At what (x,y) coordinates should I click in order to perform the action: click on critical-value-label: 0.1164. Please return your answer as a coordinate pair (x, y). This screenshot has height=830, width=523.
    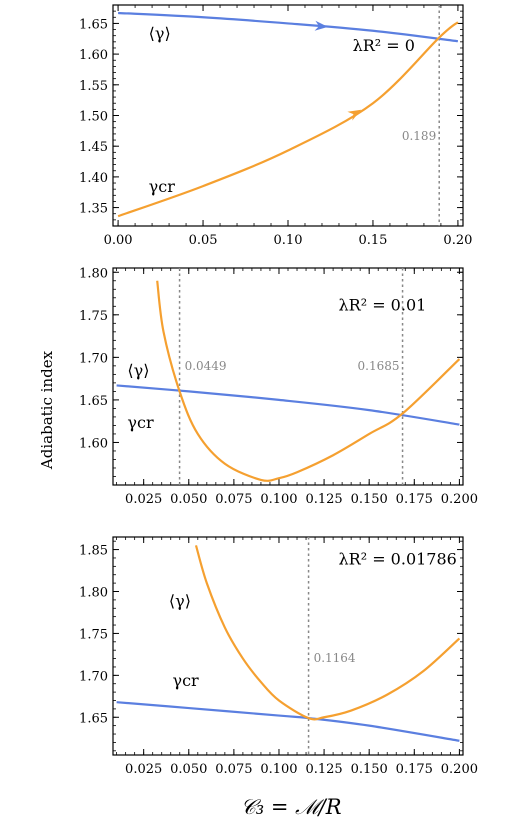
    Looking at the image, I should click on (335, 658).